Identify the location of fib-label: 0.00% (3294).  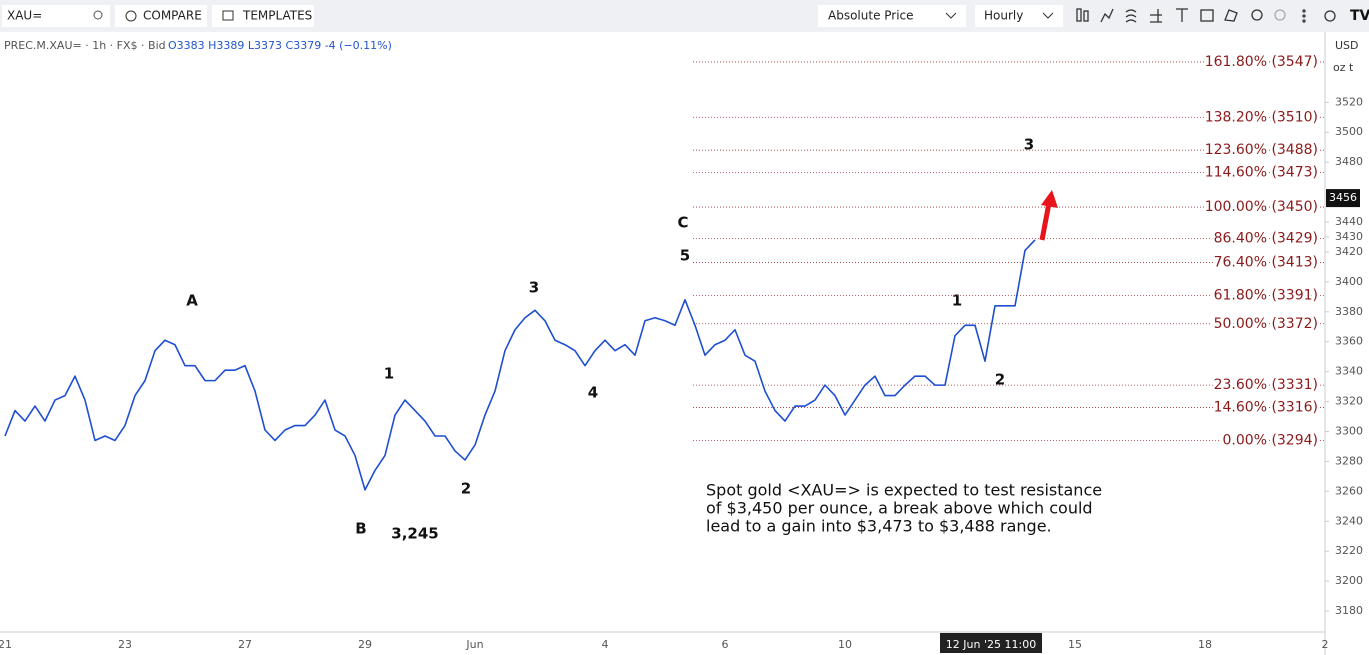
(1270, 440).